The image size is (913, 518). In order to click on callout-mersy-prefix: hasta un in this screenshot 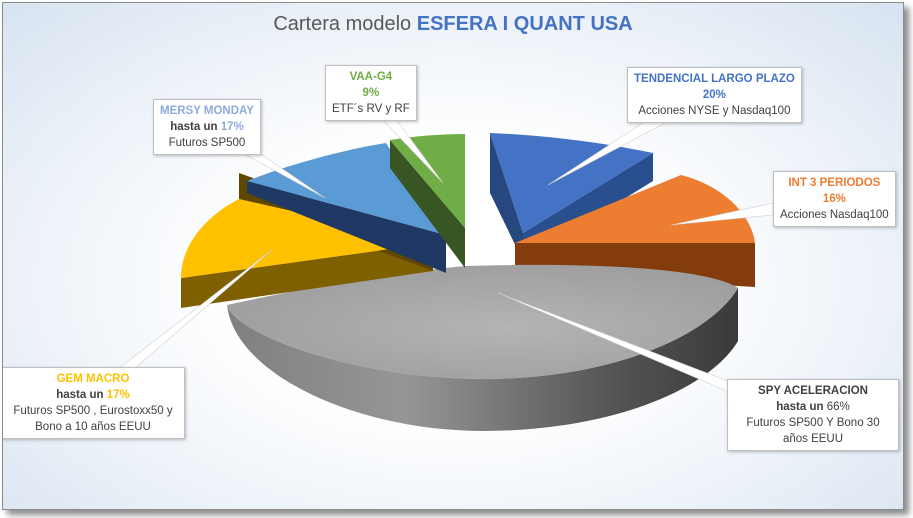, I will do `click(194, 127)`.